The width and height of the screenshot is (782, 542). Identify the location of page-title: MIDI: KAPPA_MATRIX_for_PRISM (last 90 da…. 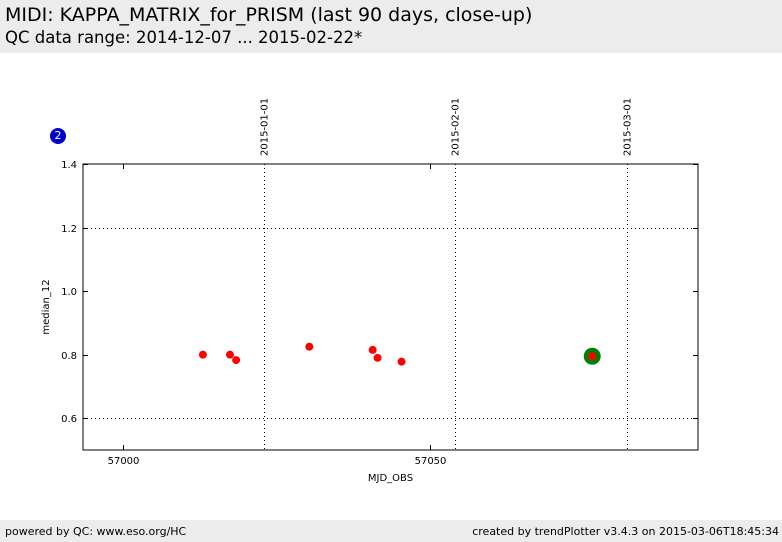
(269, 15).